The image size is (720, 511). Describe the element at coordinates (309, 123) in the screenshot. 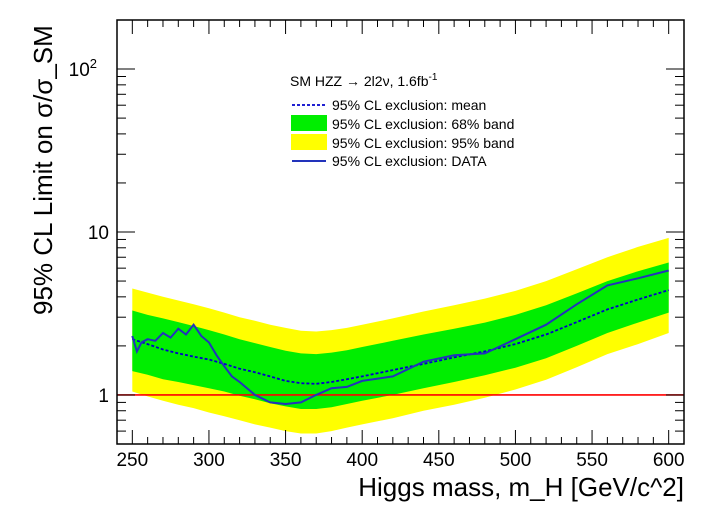

I see `legend-68-swatch` at that location.